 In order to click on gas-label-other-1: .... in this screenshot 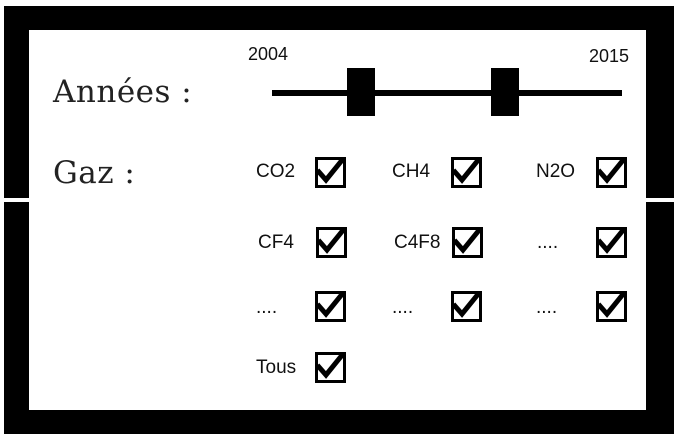, I will do `click(548, 242)`.